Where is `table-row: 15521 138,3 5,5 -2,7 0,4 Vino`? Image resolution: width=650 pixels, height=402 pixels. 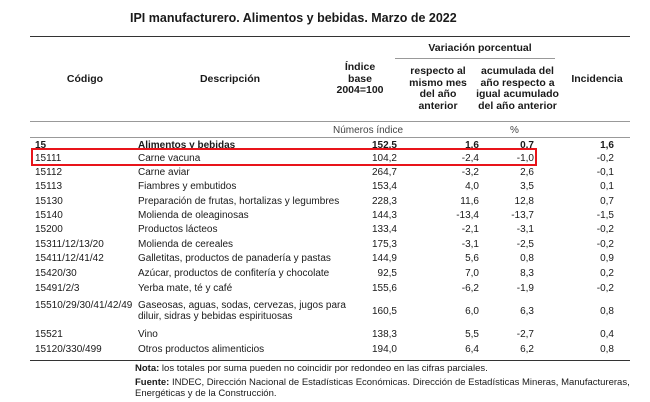 table-row: 15521 138,3 5,5 -2,7 0,4 Vino is located at coordinates (330, 335).